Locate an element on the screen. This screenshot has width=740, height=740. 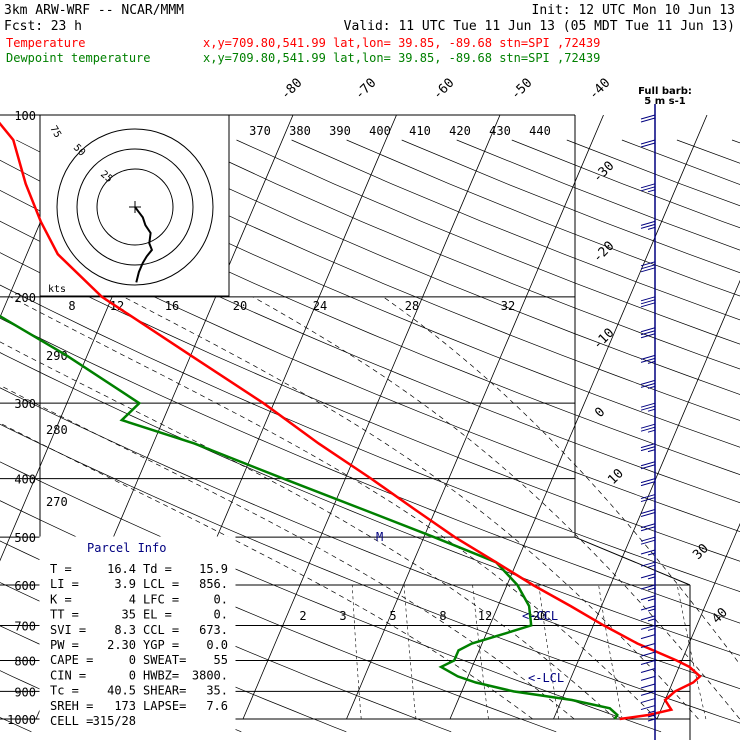
parcel-info-value: 35 is located at coordinates (129, 615).